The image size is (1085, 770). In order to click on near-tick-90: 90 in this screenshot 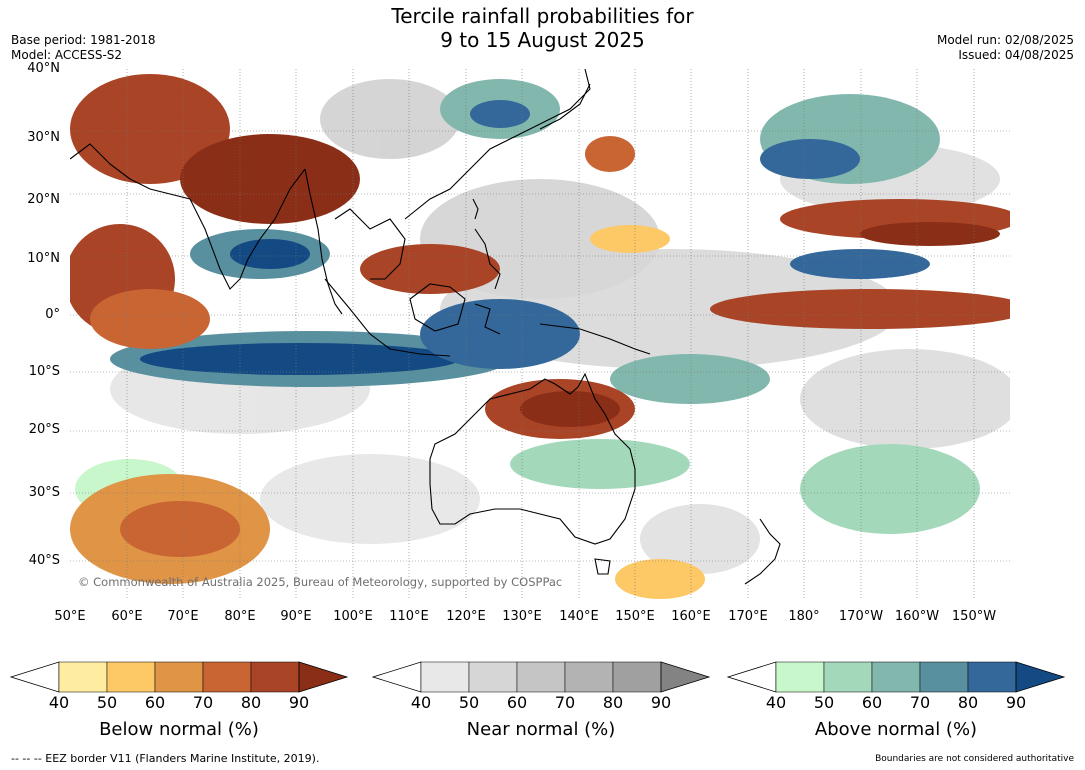, I will do `click(661, 702)`.